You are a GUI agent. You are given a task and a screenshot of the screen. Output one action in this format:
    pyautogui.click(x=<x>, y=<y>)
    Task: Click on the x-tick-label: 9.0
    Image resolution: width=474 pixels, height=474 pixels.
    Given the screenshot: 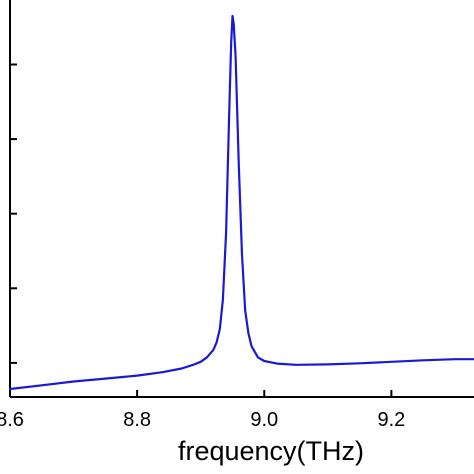 What is the action you would take?
    pyautogui.click(x=264, y=420)
    